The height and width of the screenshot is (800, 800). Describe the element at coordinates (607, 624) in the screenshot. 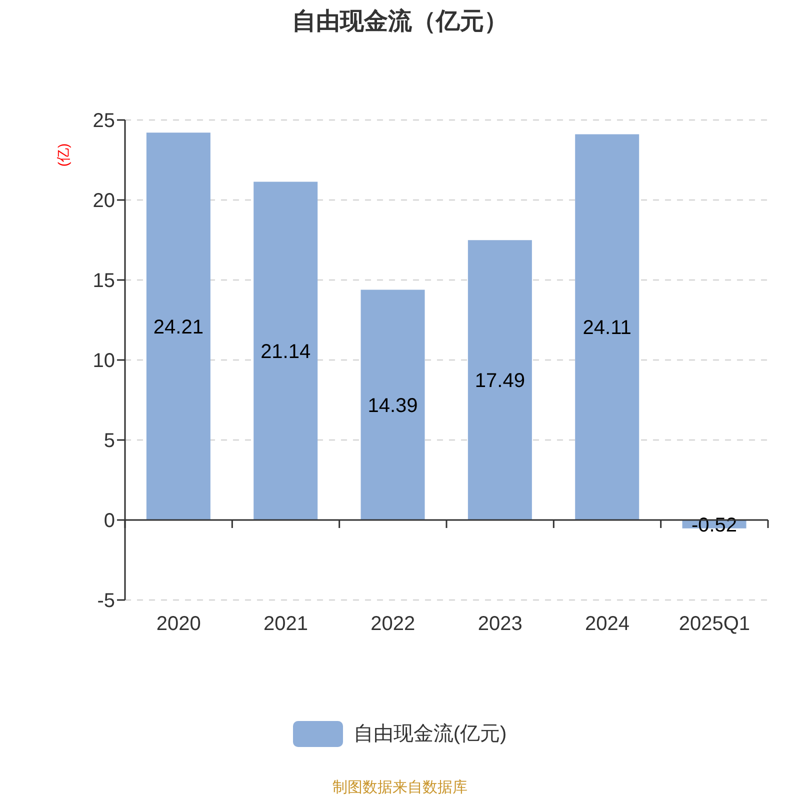

I see `x-tick-label: 2024` at that location.